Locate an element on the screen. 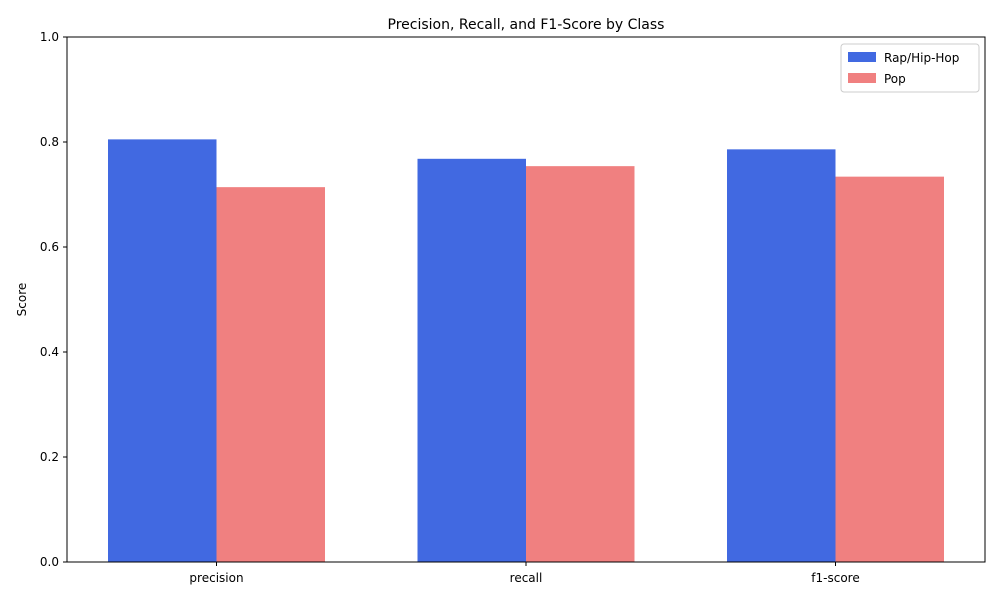 The height and width of the screenshot is (600, 1000). legend-label: Rap/Hip-Hop is located at coordinates (921, 58).